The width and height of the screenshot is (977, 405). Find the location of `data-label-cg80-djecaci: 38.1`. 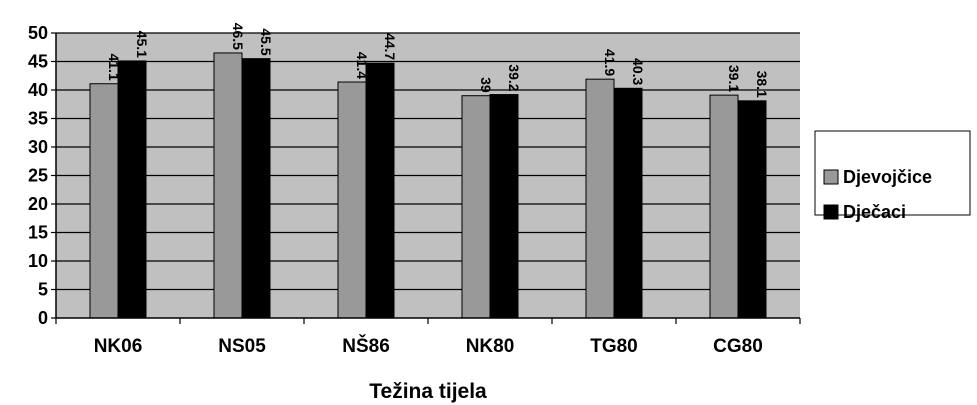

data-label-cg80-djecaci: 38.1 is located at coordinates (762, 84).